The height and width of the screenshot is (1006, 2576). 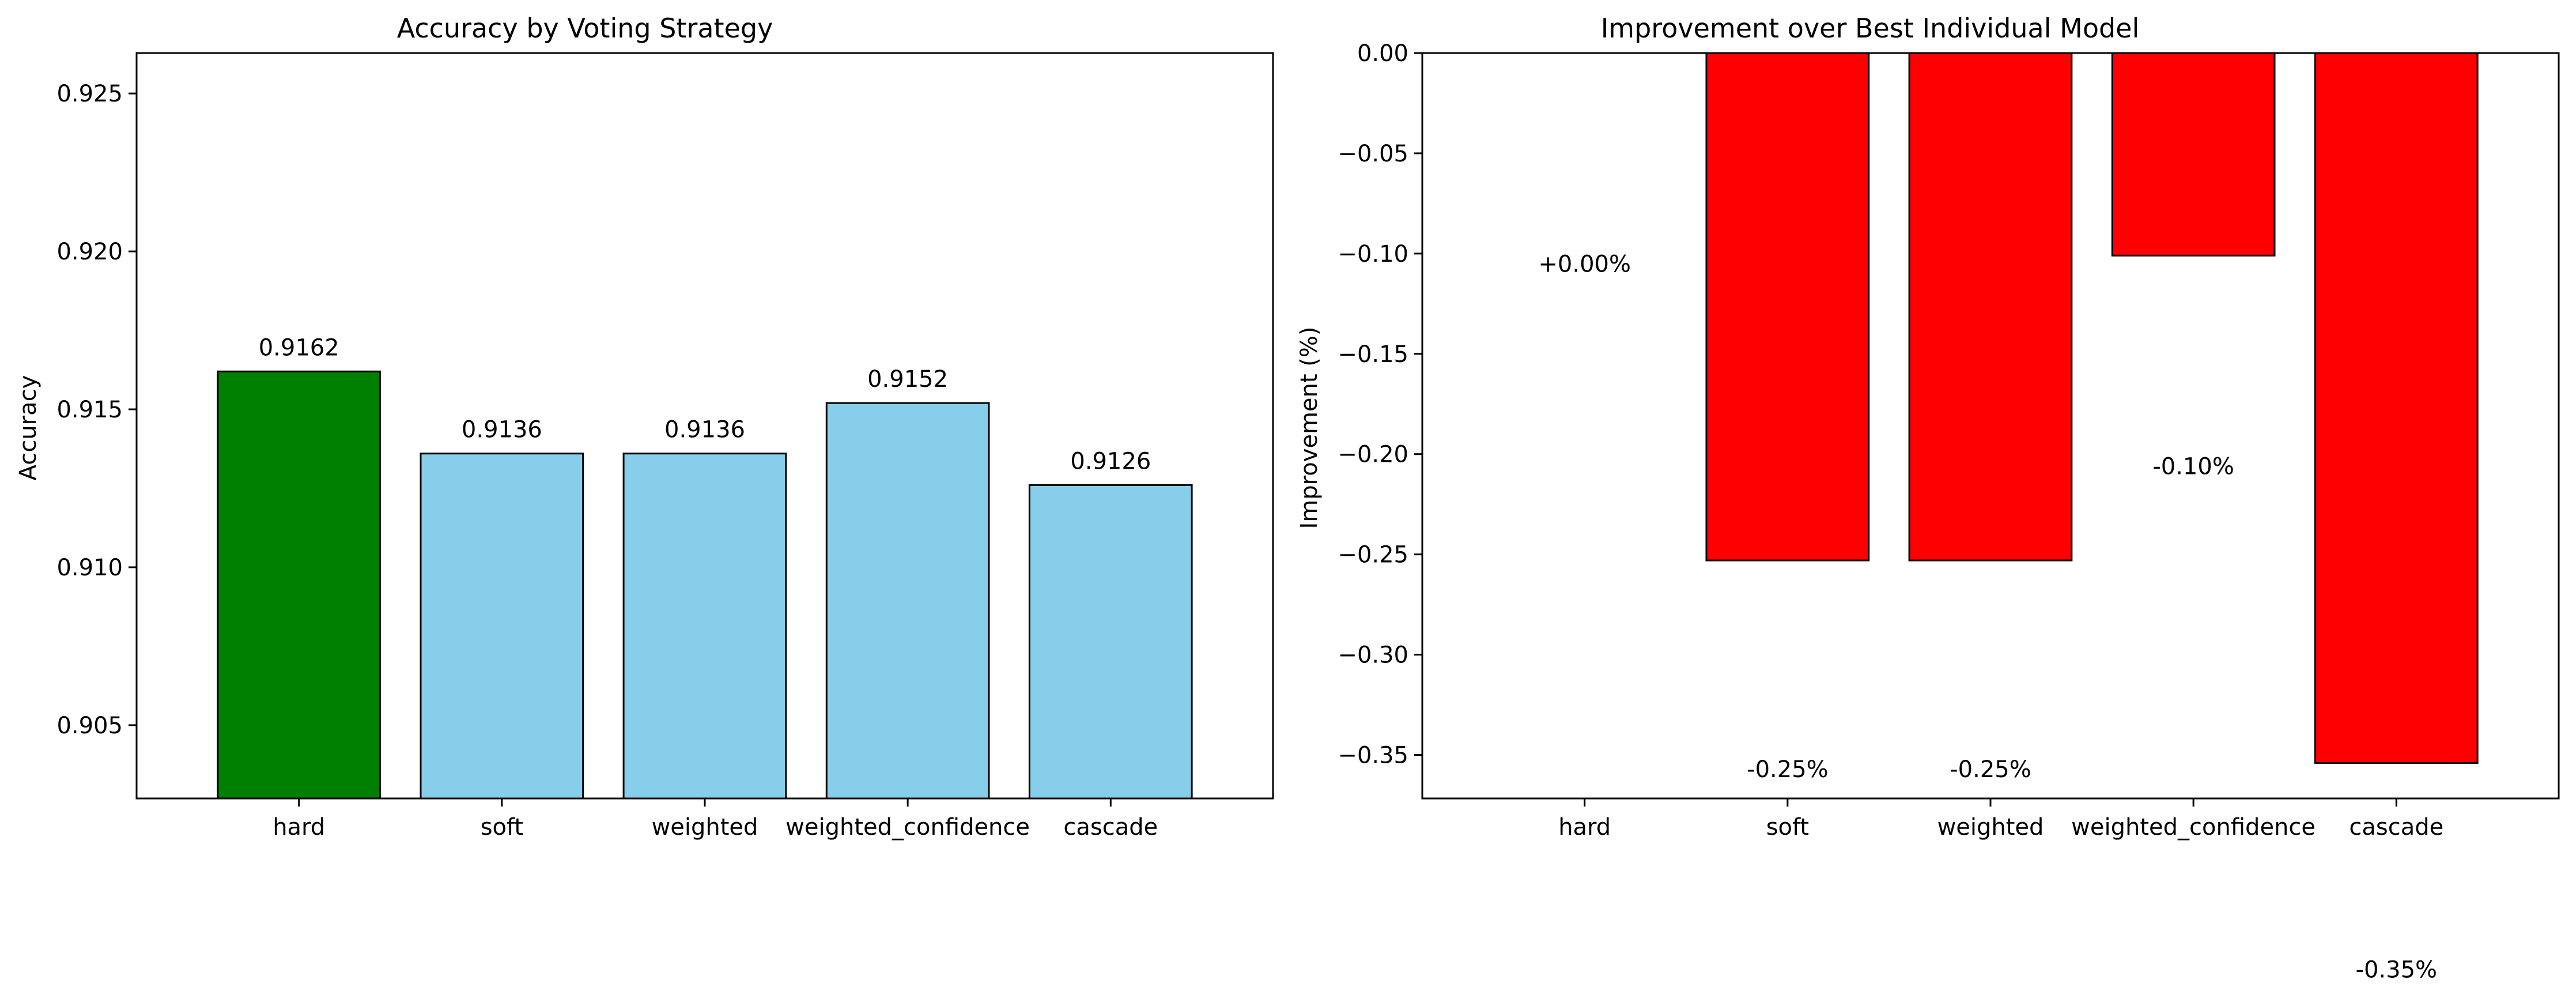 I want to click on data-label-weighted: 0.9136, so click(x=704, y=430).